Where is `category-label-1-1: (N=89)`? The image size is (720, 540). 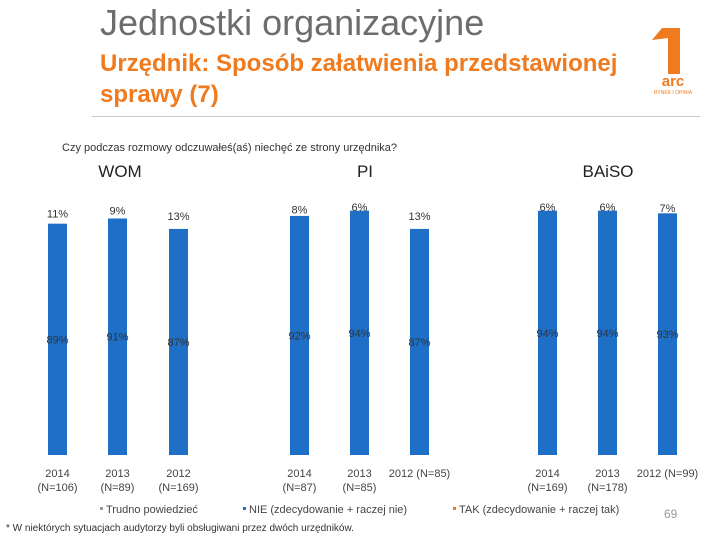 category-label-1-1: (N=89) is located at coordinates (118, 488).